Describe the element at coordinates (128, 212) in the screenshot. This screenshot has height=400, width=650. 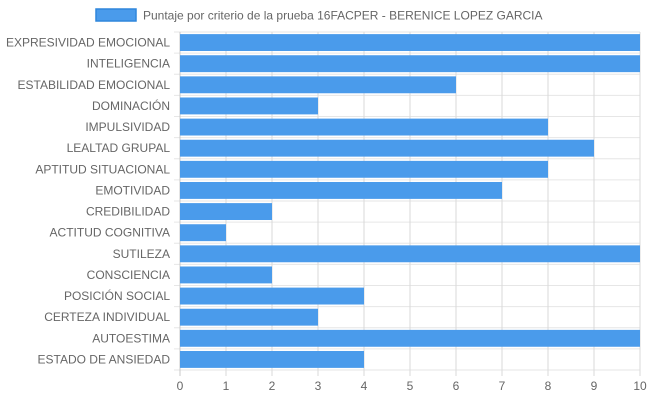
I see `category-label: CREDIBILIDAD` at that location.